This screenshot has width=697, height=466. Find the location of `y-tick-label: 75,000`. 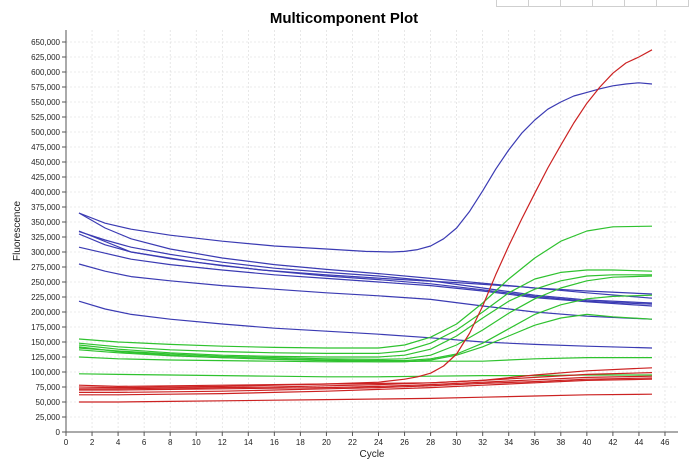

y-tick-label: 75,000 is located at coordinates (48, 387).